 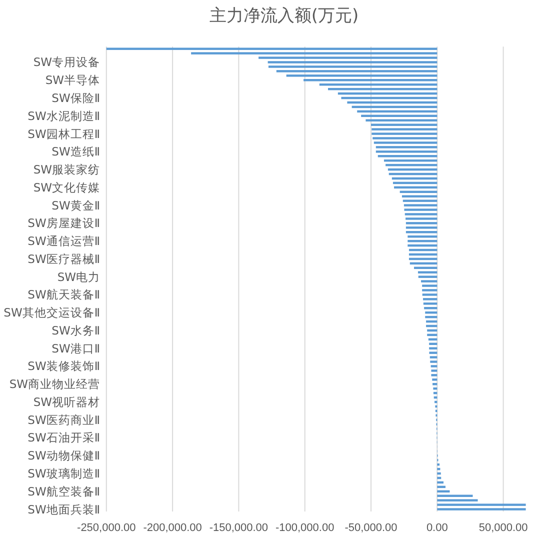 I want to click on x-tick-label: 0.00, so click(x=437, y=528).